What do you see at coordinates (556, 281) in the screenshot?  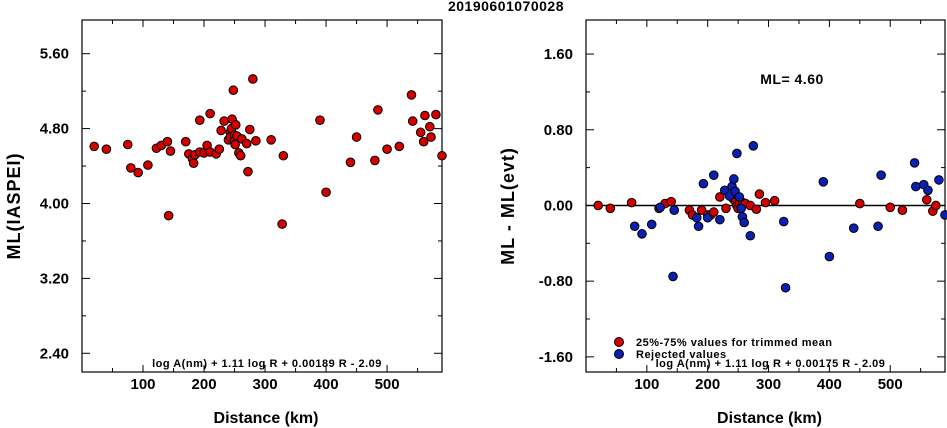 I see `y-tick-label: -0.80` at bounding box center [556, 281].